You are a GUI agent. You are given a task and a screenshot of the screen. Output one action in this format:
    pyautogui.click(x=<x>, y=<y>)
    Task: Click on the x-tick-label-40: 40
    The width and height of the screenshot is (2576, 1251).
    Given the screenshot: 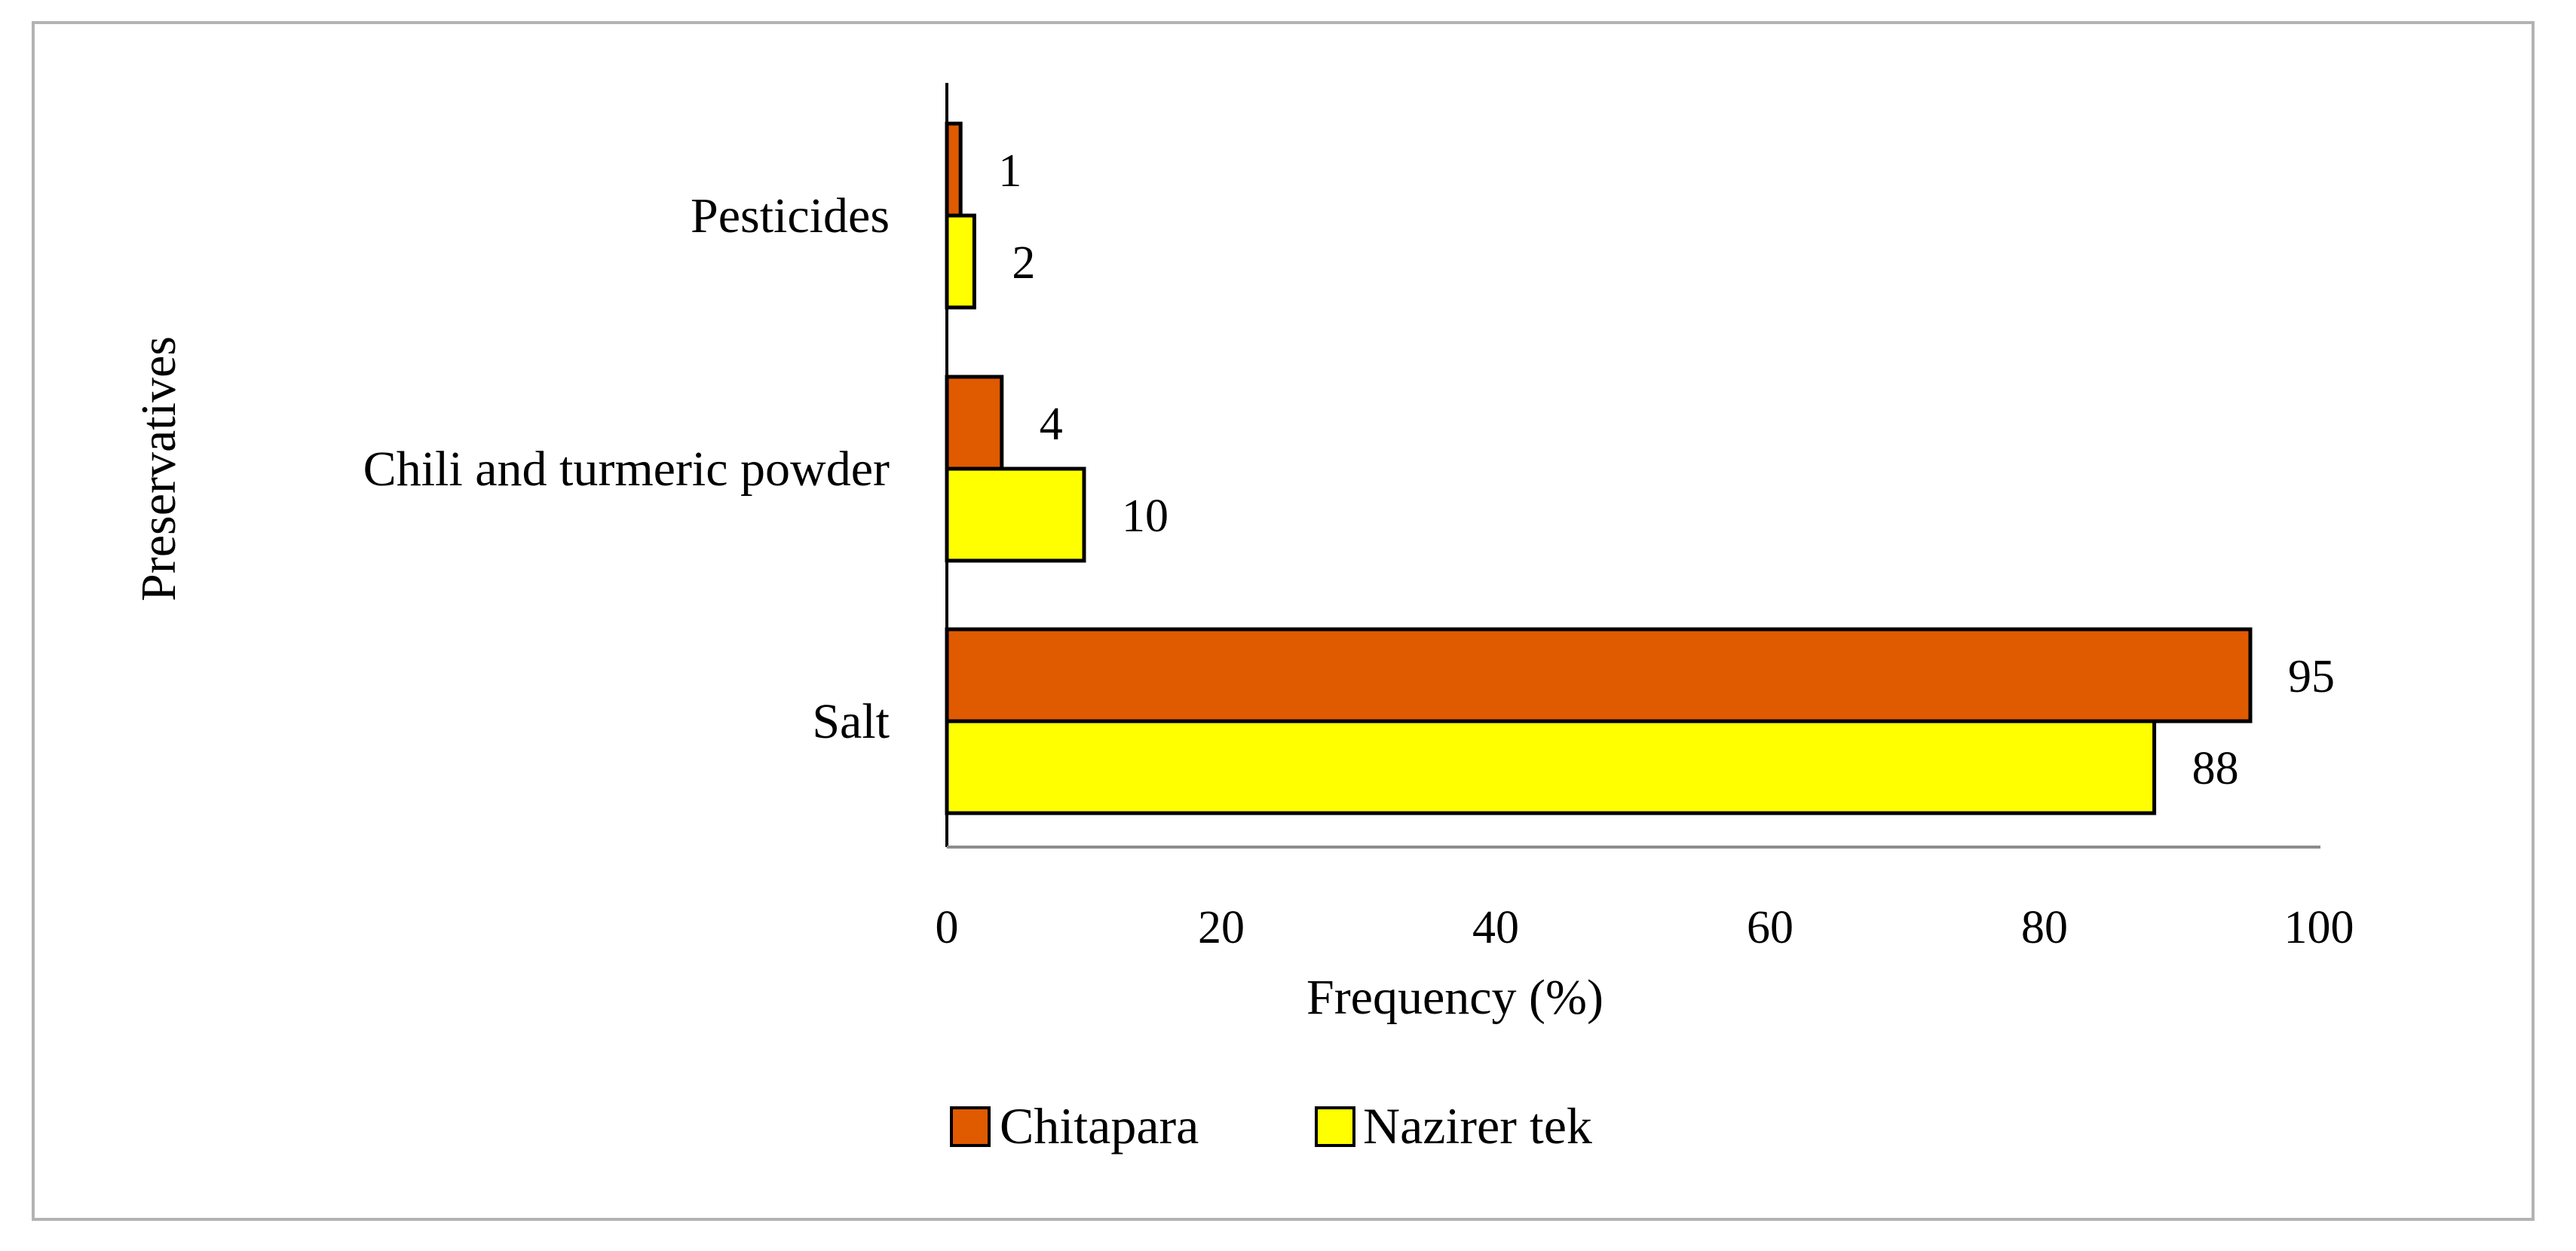 What is the action you would take?
    pyautogui.click(x=1495, y=928)
    